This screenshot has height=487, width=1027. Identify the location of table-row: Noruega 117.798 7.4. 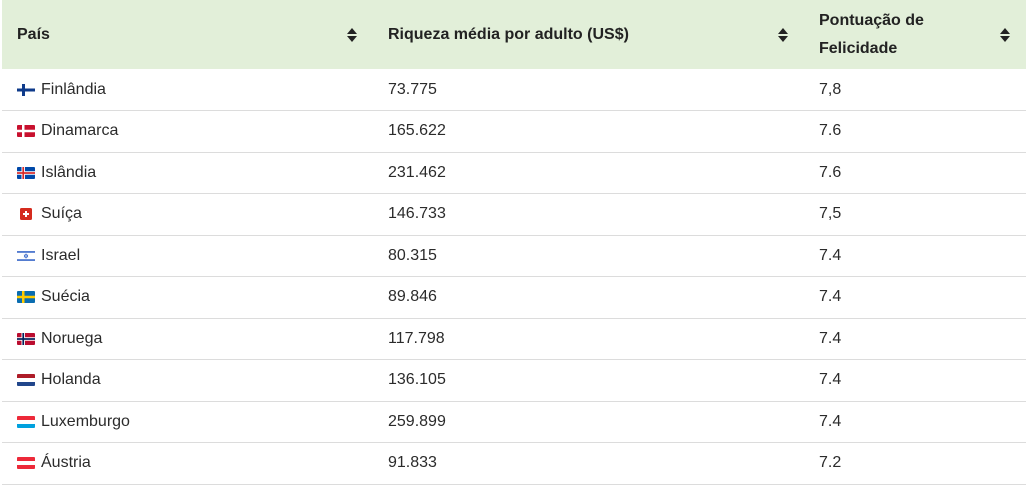
(514, 339).